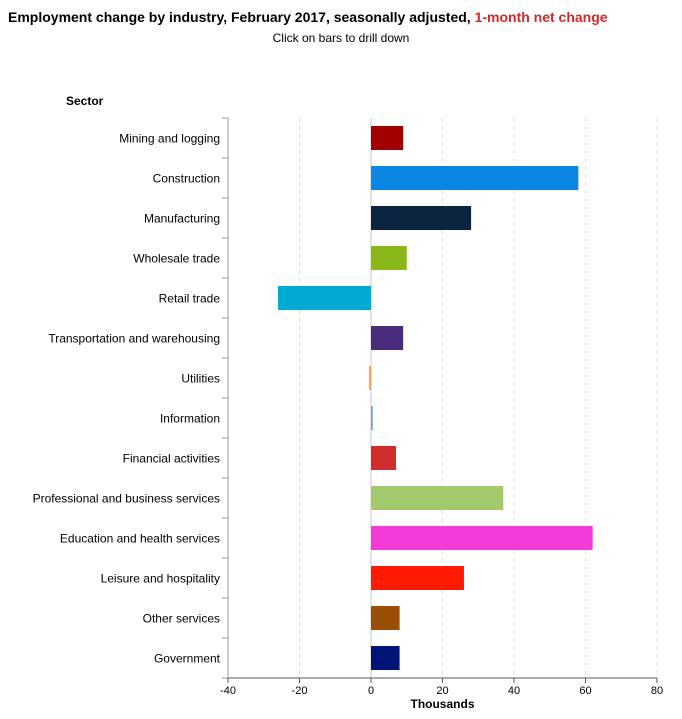  Describe the element at coordinates (169, 139) in the screenshot. I see `category-label: Mining and logging` at that location.